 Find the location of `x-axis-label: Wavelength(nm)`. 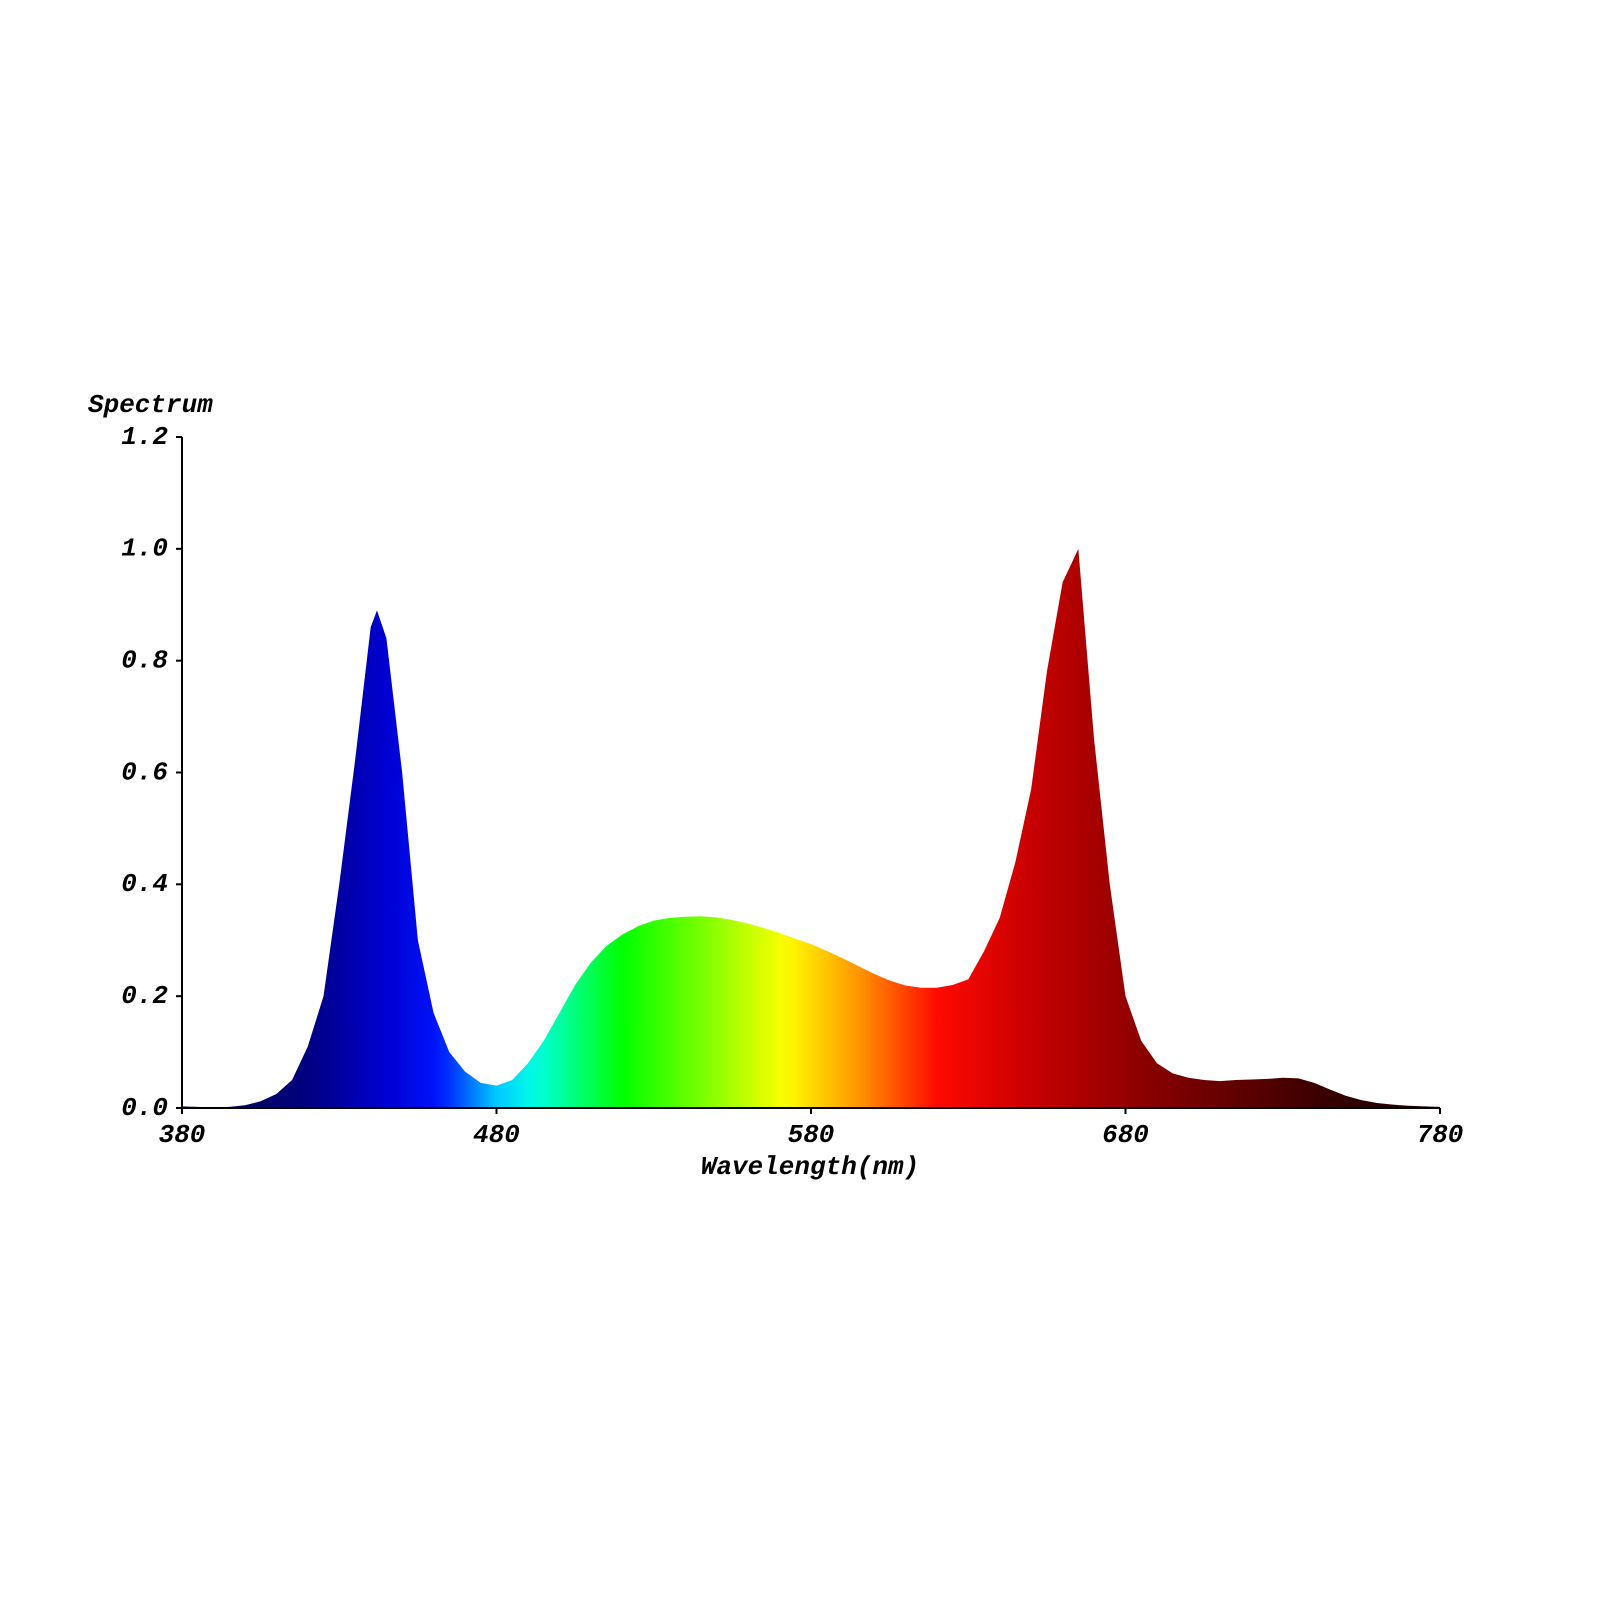

x-axis-label: Wavelength(nm) is located at coordinates (810, 1167).